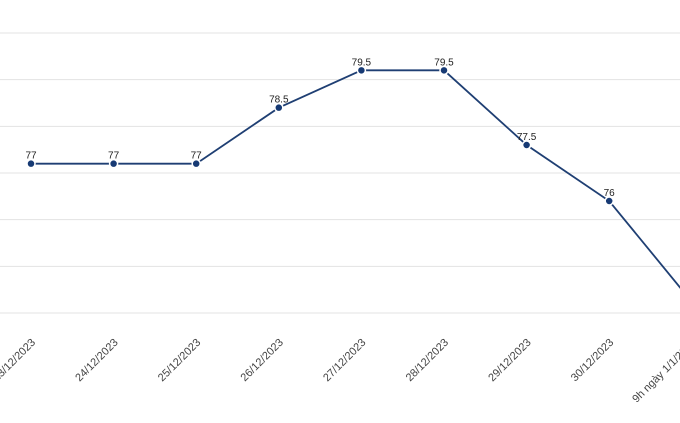 This screenshot has height=423, width=680. Describe the element at coordinates (655, 371) in the screenshot. I see `x-tick-label: 9h ngày 1/1/2024` at that location.